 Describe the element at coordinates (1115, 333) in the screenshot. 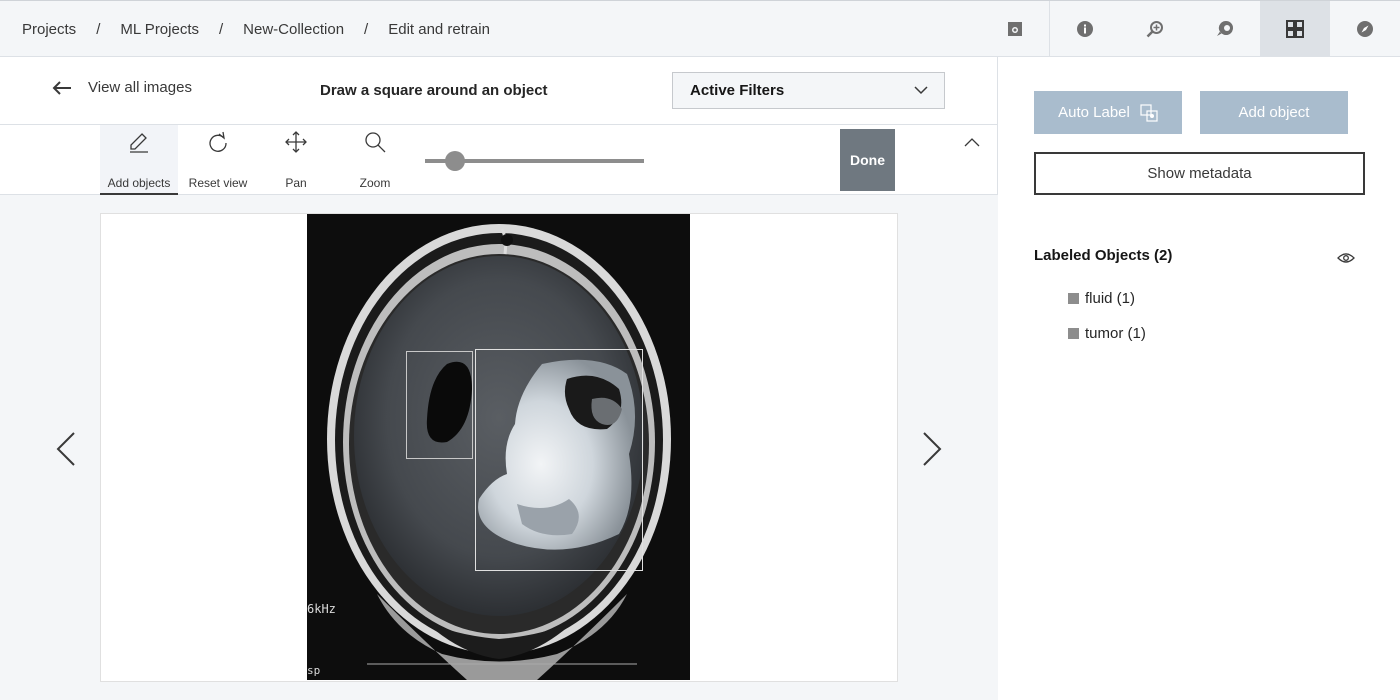

I see `labeled-object-label: tumor (1)` at that location.